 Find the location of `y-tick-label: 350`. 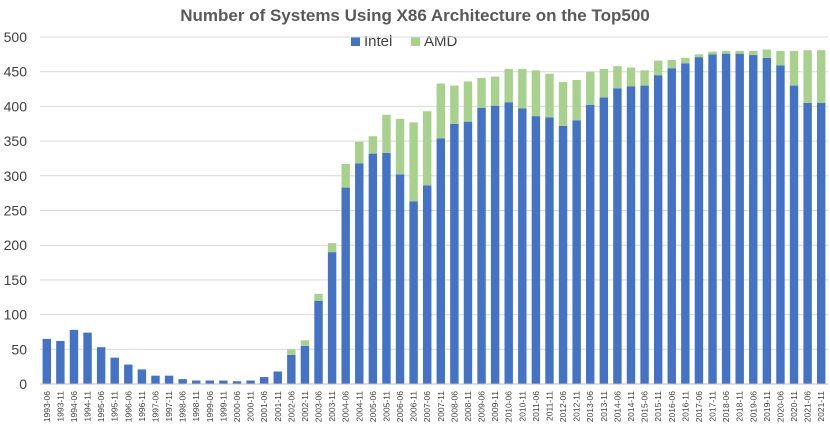

y-tick-label: 350 is located at coordinates (16, 141).